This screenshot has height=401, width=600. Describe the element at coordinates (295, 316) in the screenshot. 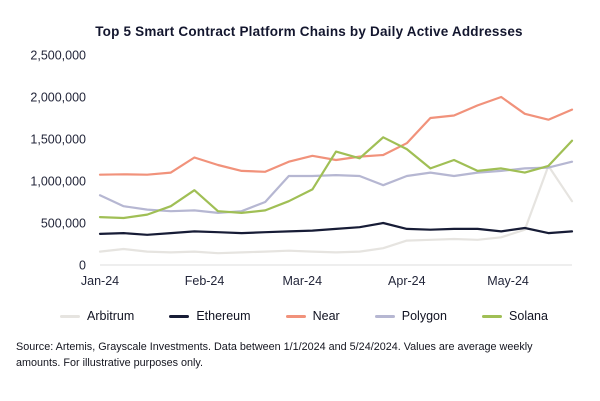

I see `legend-swatch-near` at that location.